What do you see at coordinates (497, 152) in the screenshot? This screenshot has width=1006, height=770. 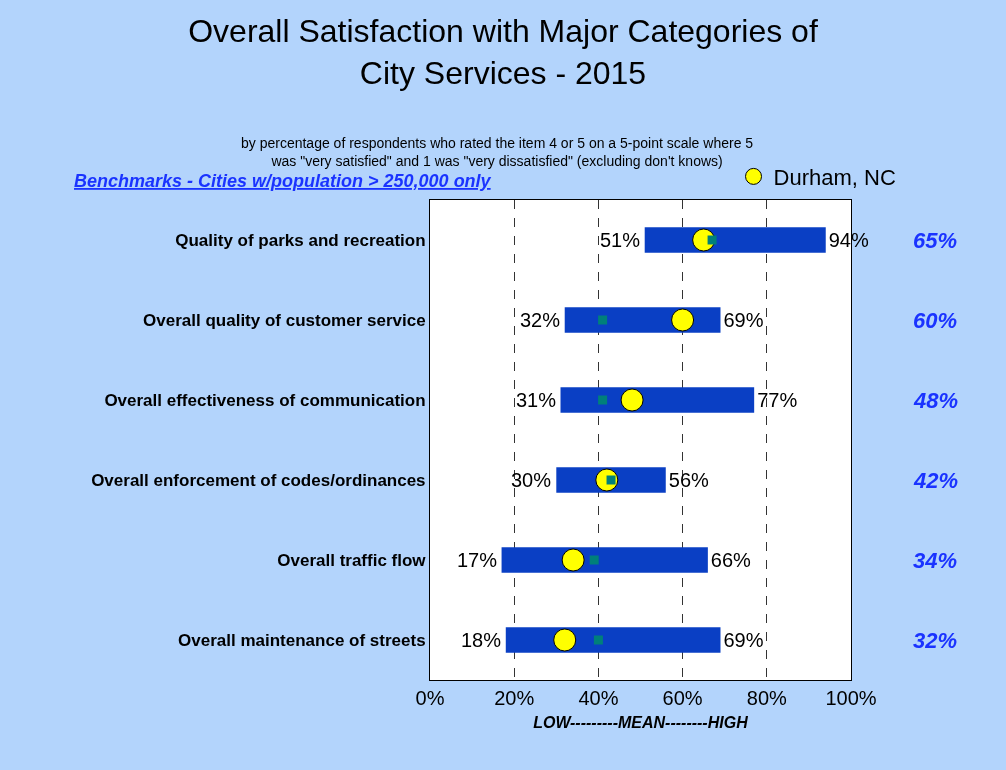 I see `chart-subtitle: by percentage of respondents who rated the item 4 or 5 on a 5-point scale where 5 was "very satisfied" and 1 was "very dissatisfied" (excluding don't knows)` at bounding box center [497, 152].